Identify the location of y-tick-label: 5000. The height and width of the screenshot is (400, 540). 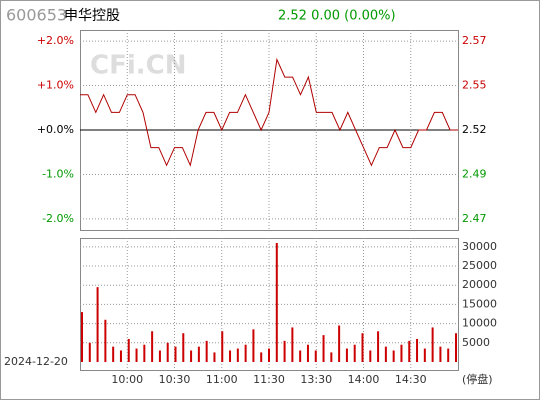
(476, 342).